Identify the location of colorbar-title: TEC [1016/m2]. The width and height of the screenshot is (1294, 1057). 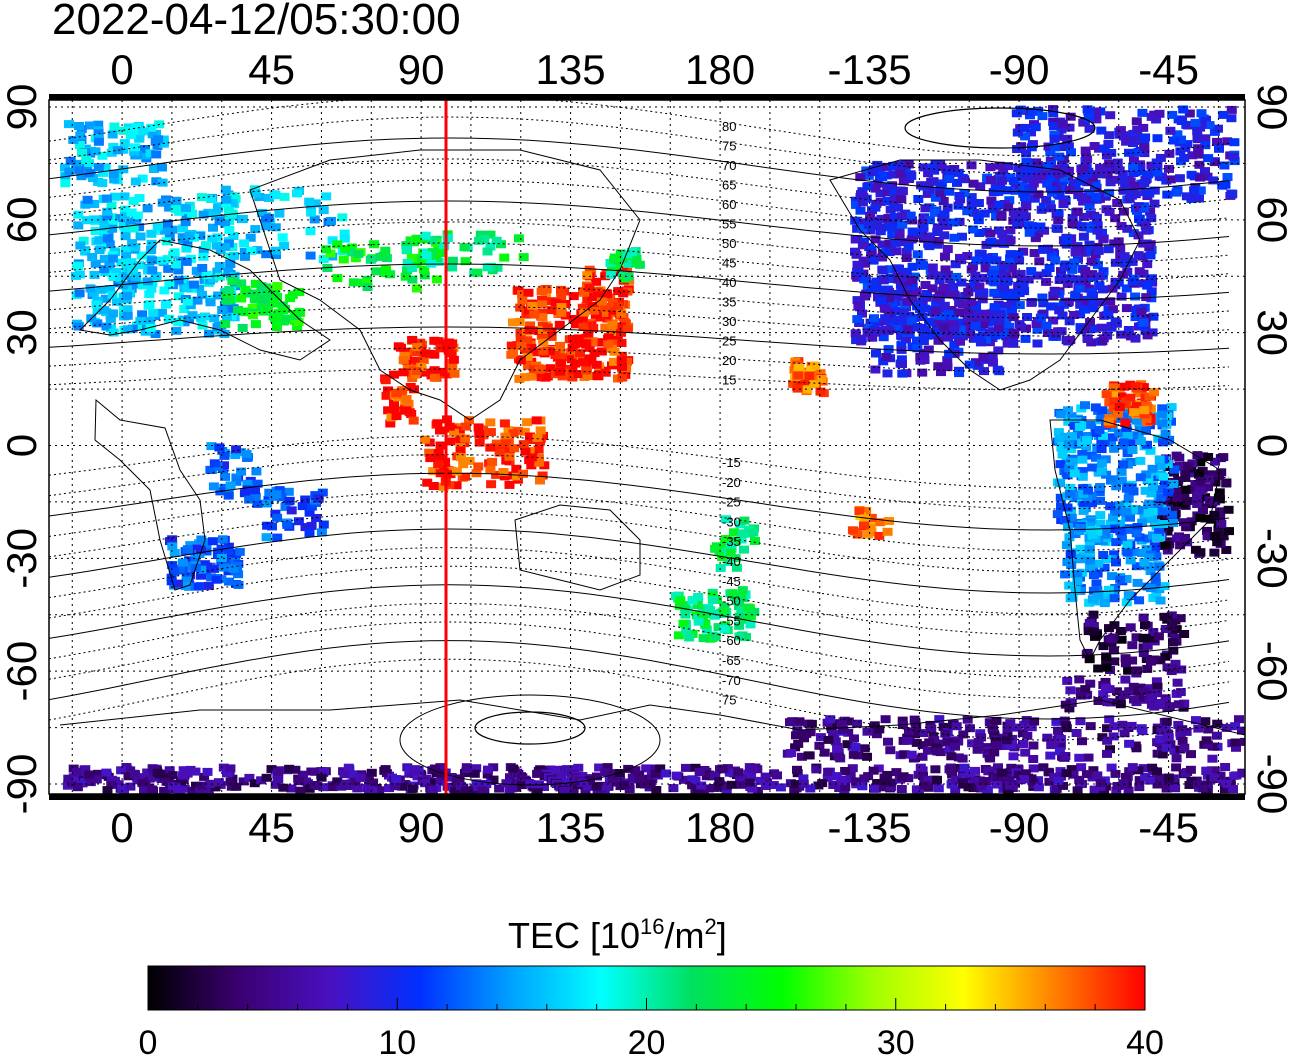
(617, 935).